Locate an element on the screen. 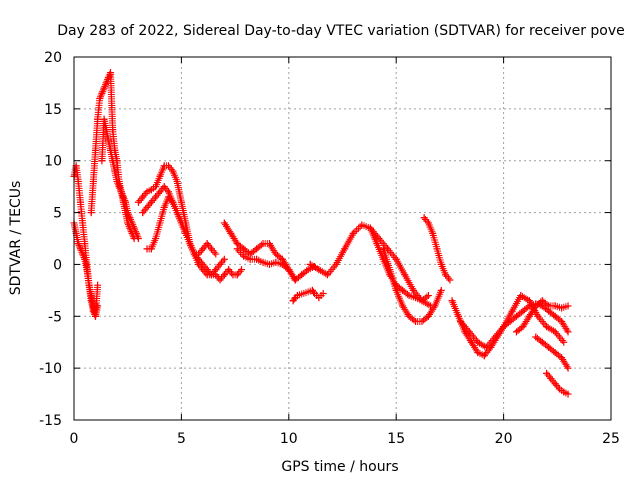 The width and height of the screenshot is (640, 480). y-tick-label: 0 is located at coordinates (57, 265).